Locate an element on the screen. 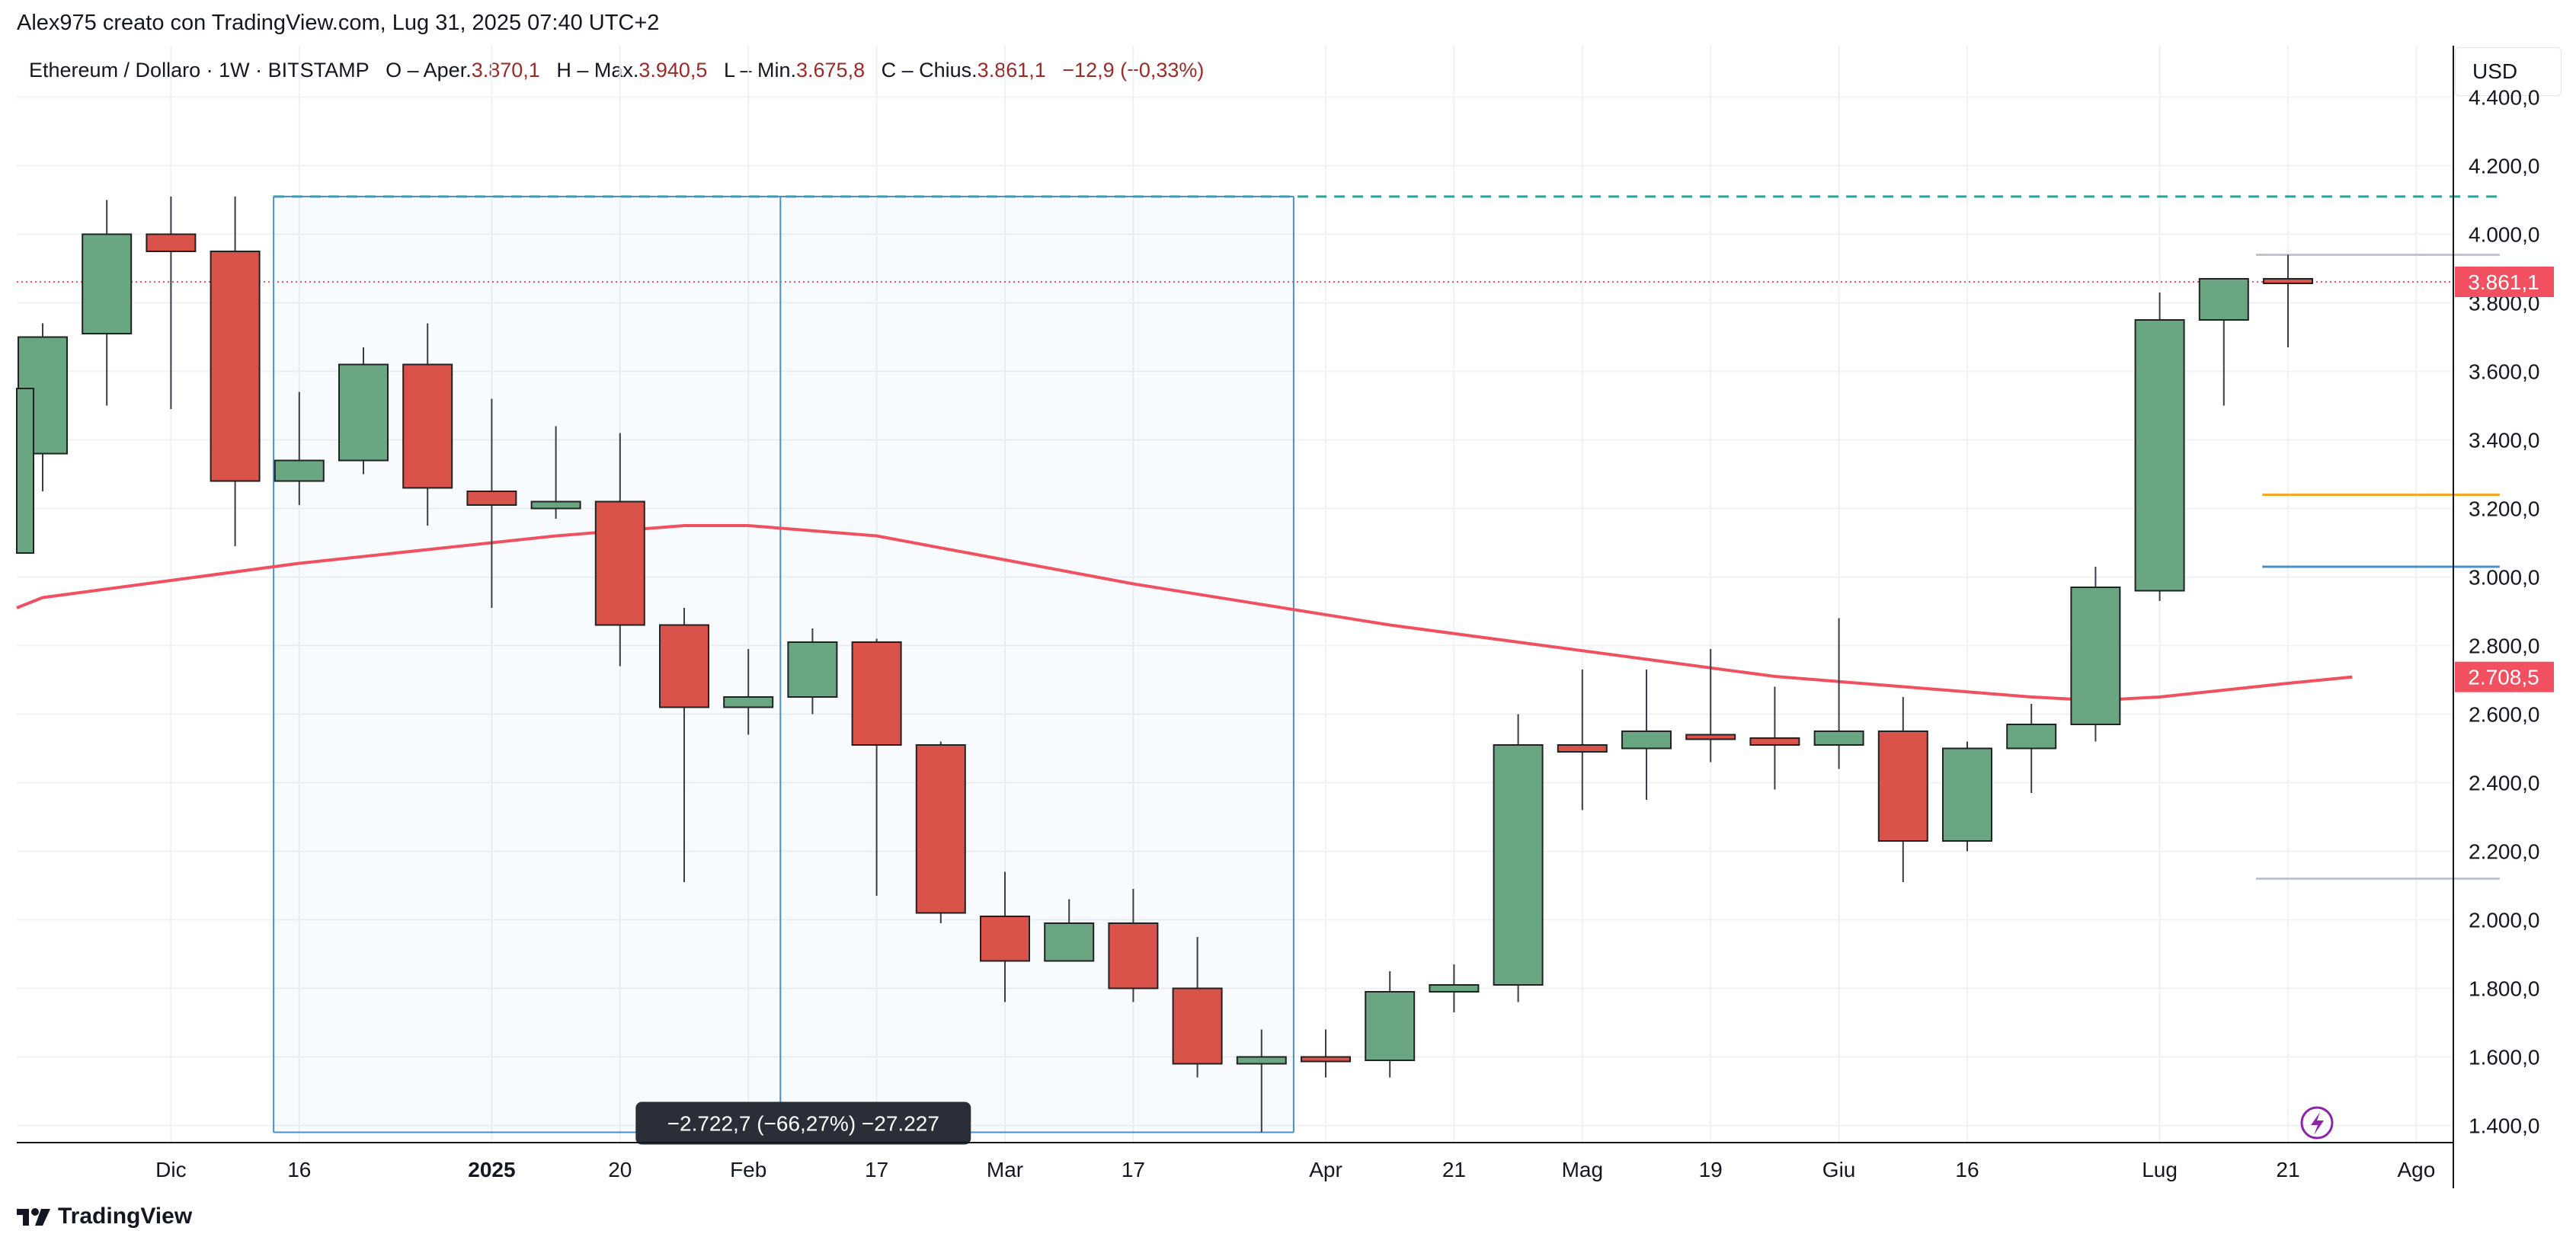  candle-body-partial is located at coordinates (25, 471).